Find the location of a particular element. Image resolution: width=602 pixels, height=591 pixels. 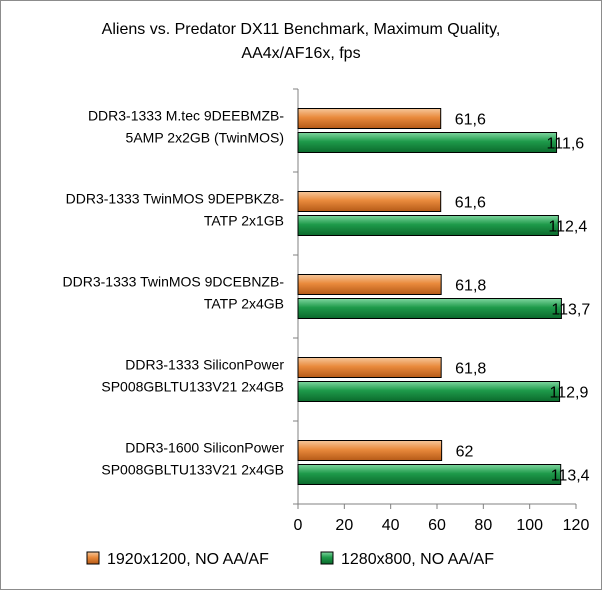

category-label: DDR3-1333 SiliconPower is located at coordinates (204, 365).